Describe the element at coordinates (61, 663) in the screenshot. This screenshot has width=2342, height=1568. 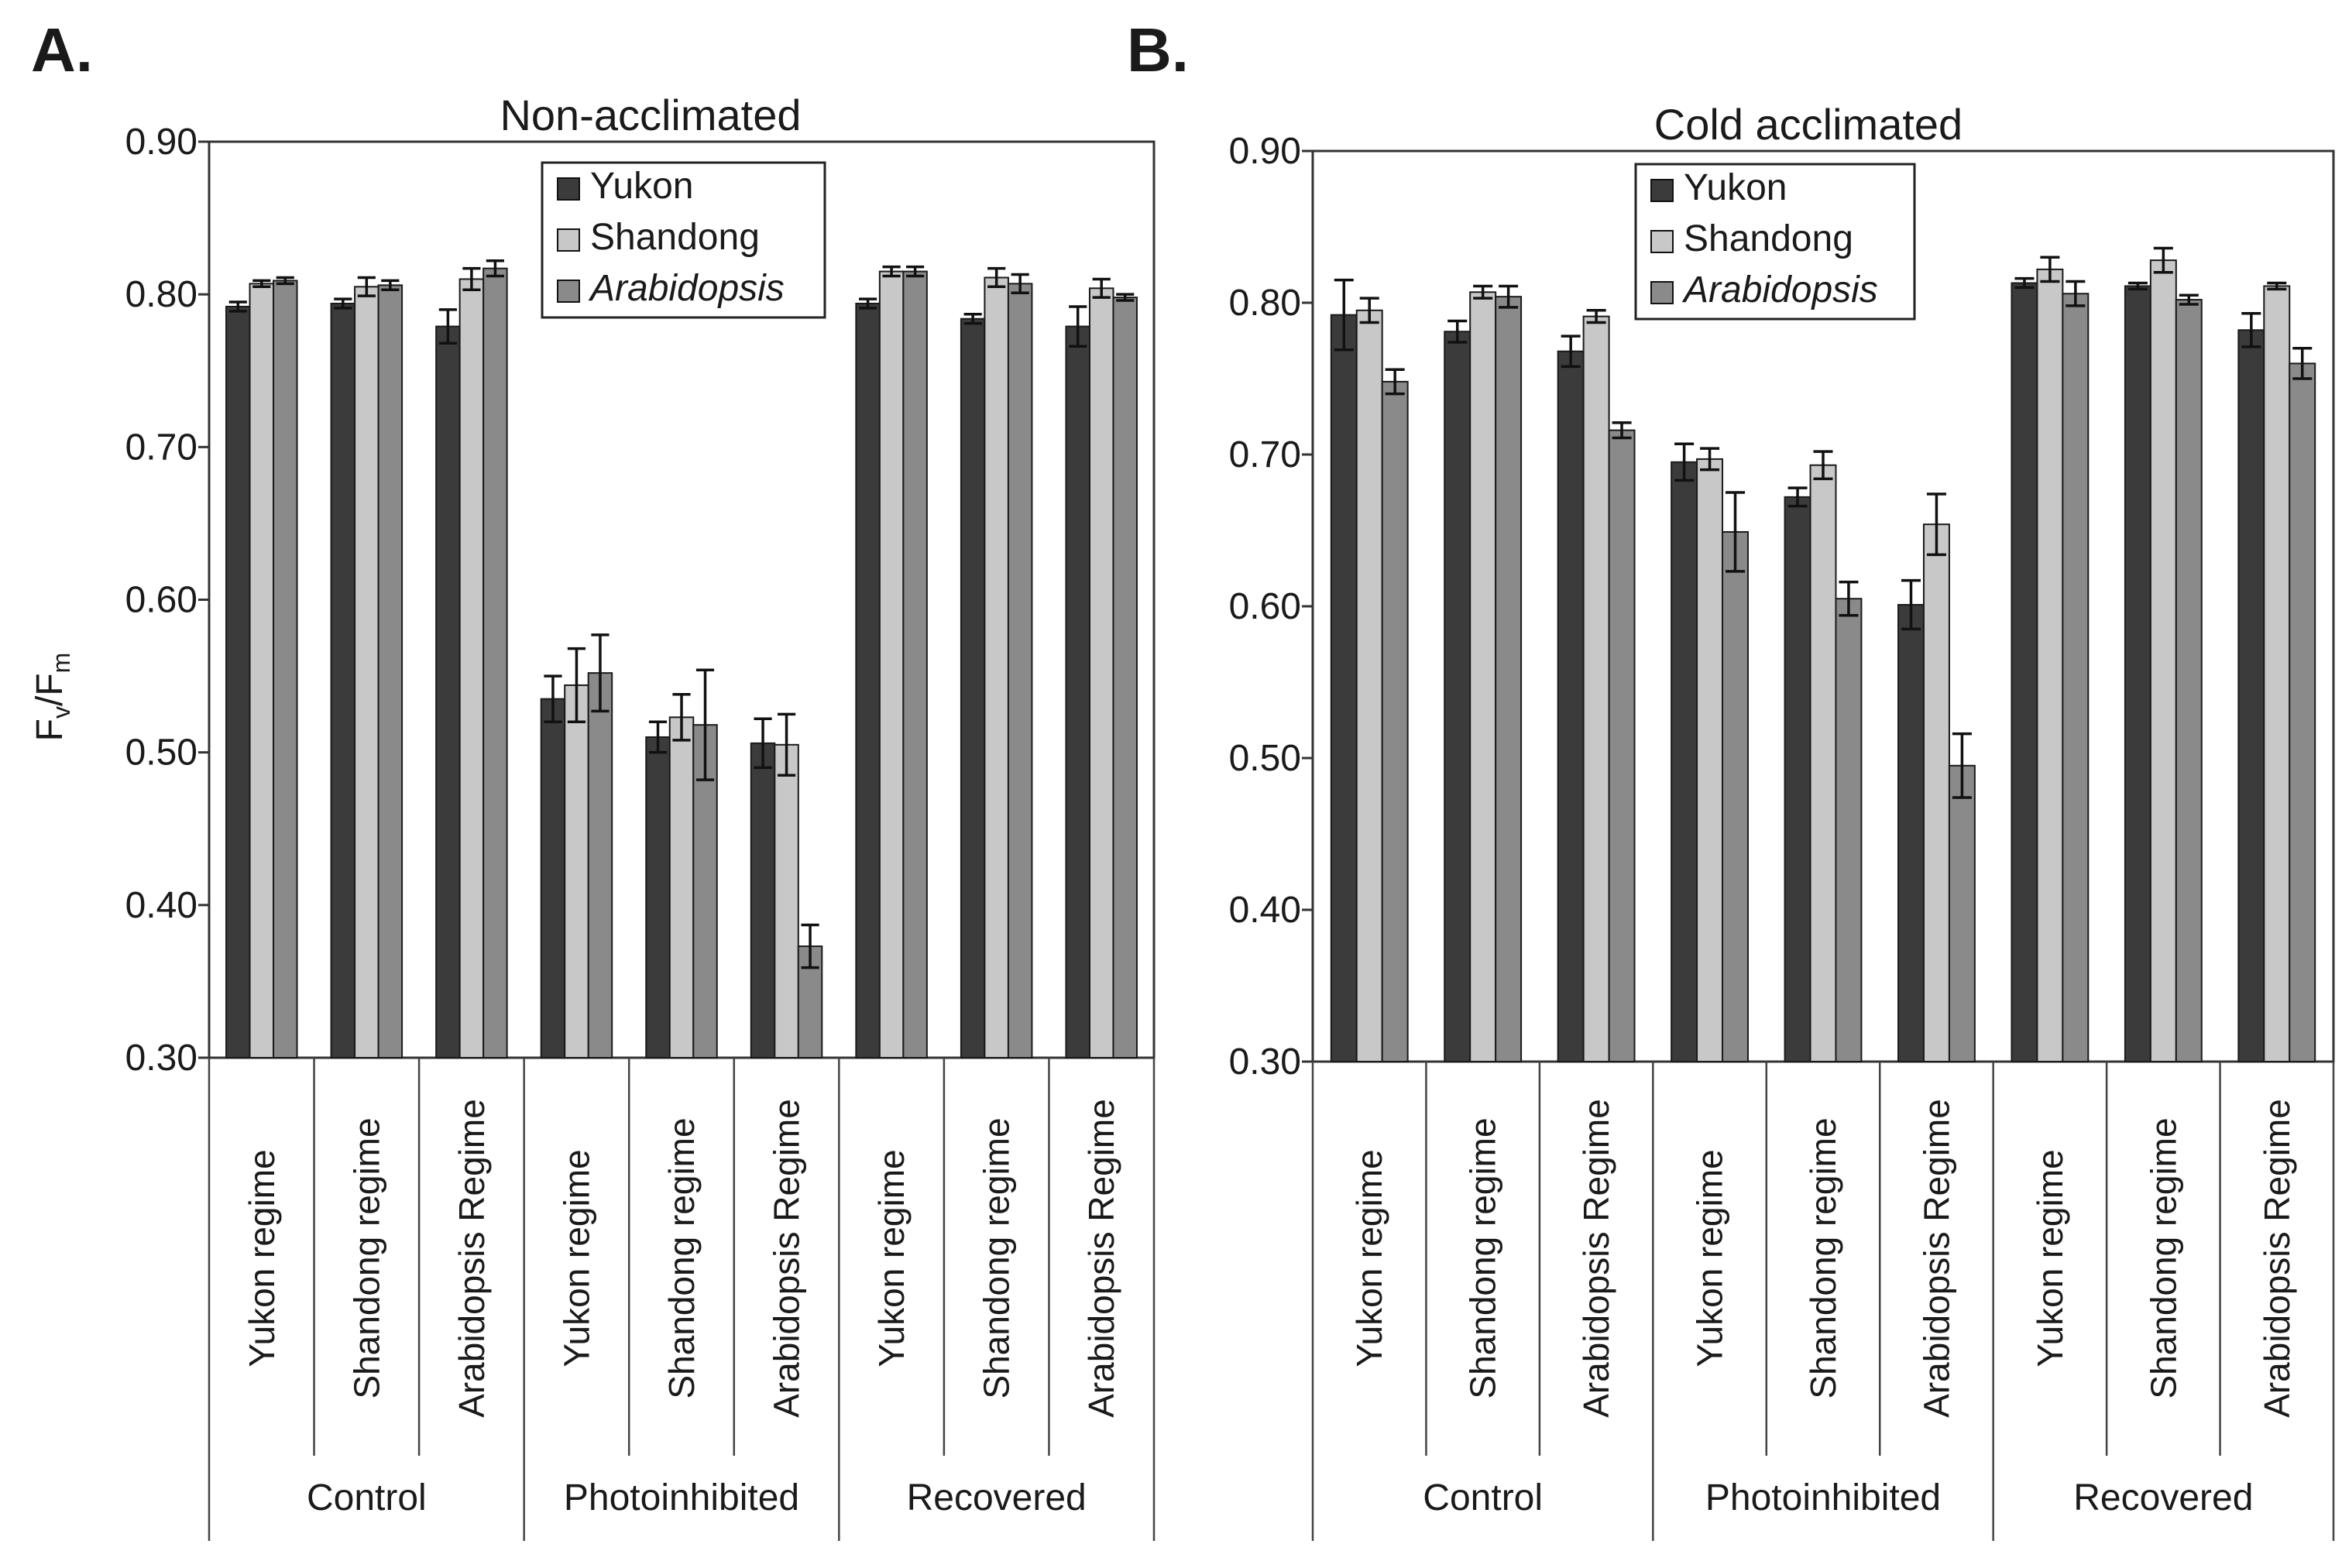
I see `y-label-sub-m: m` at that location.